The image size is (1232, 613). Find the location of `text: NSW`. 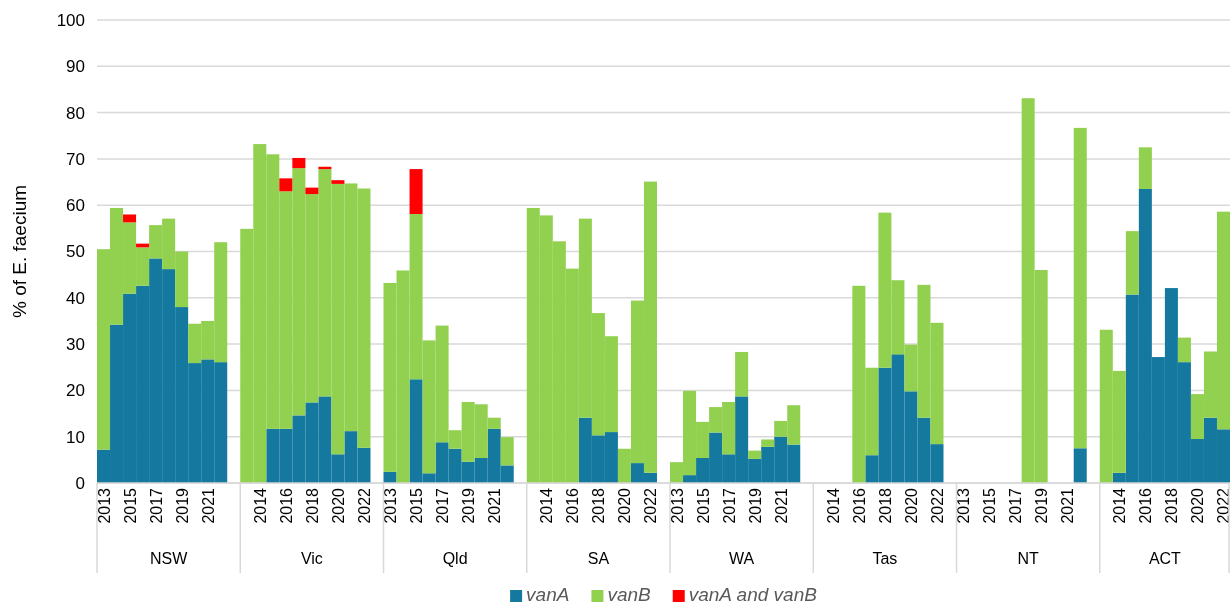

text: NSW is located at coordinates (169, 558).